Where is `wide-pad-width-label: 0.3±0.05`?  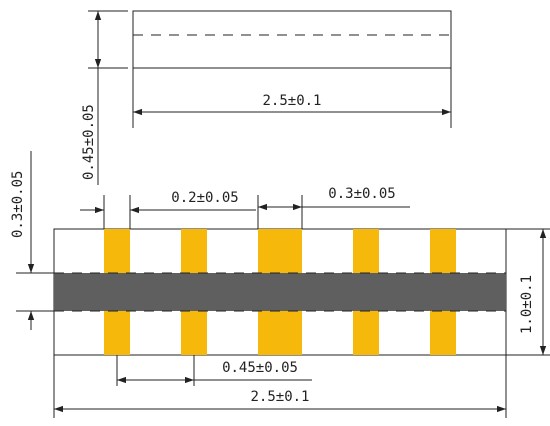
wide-pad-width-label: 0.3±0.05 is located at coordinates (361, 194).